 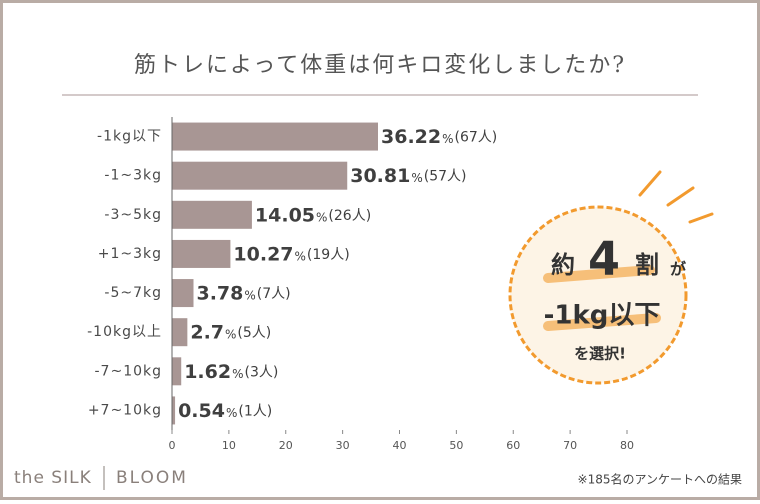 What do you see at coordinates (660, 479) in the screenshot?
I see `note: ※185名のアンケートへの結果` at bounding box center [660, 479].